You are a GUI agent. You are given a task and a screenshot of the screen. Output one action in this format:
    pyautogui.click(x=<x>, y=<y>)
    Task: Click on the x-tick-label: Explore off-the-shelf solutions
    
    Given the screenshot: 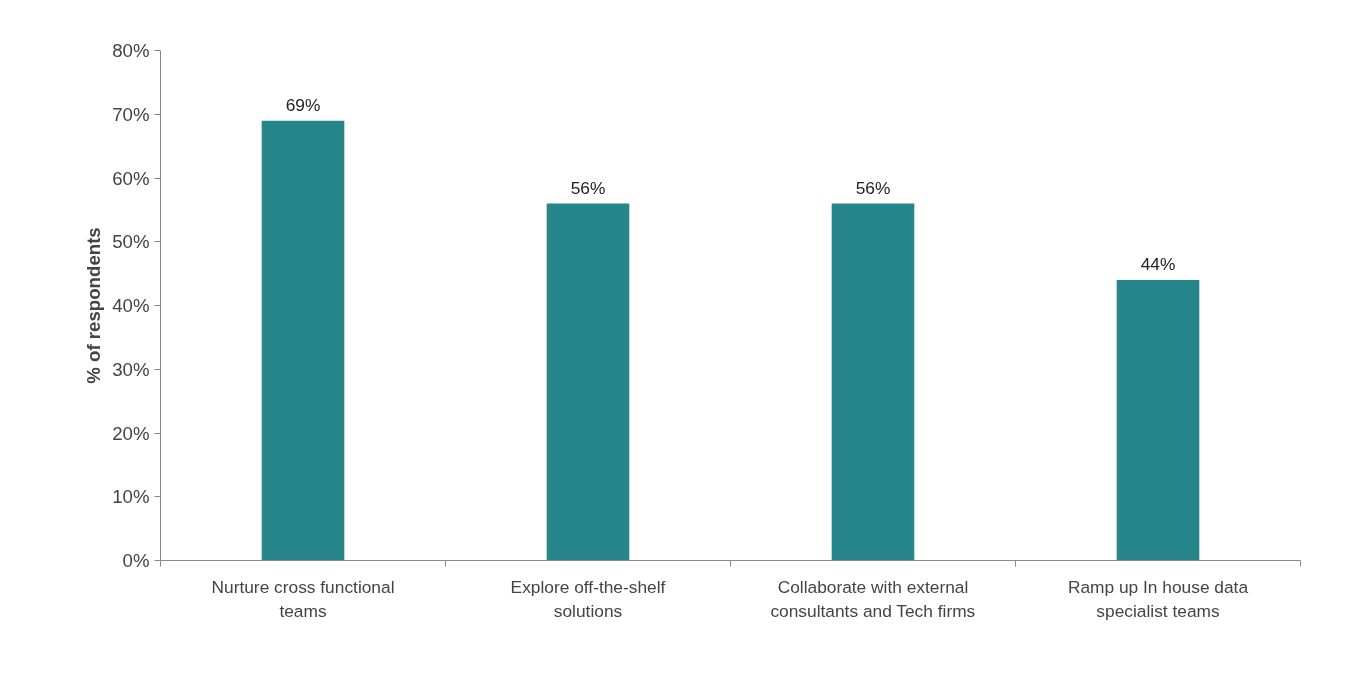 What is the action you would take?
    pyautogui.click(x=588, y=598)
    